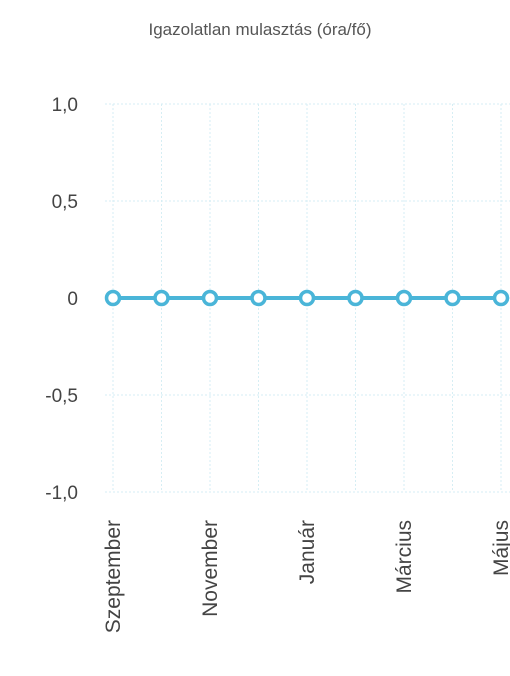 This screenshot has width=510, height=676. Describe the element at coordinates (65, 202) in the screenshot. I see `y-tick-label: 0,5` at that location.